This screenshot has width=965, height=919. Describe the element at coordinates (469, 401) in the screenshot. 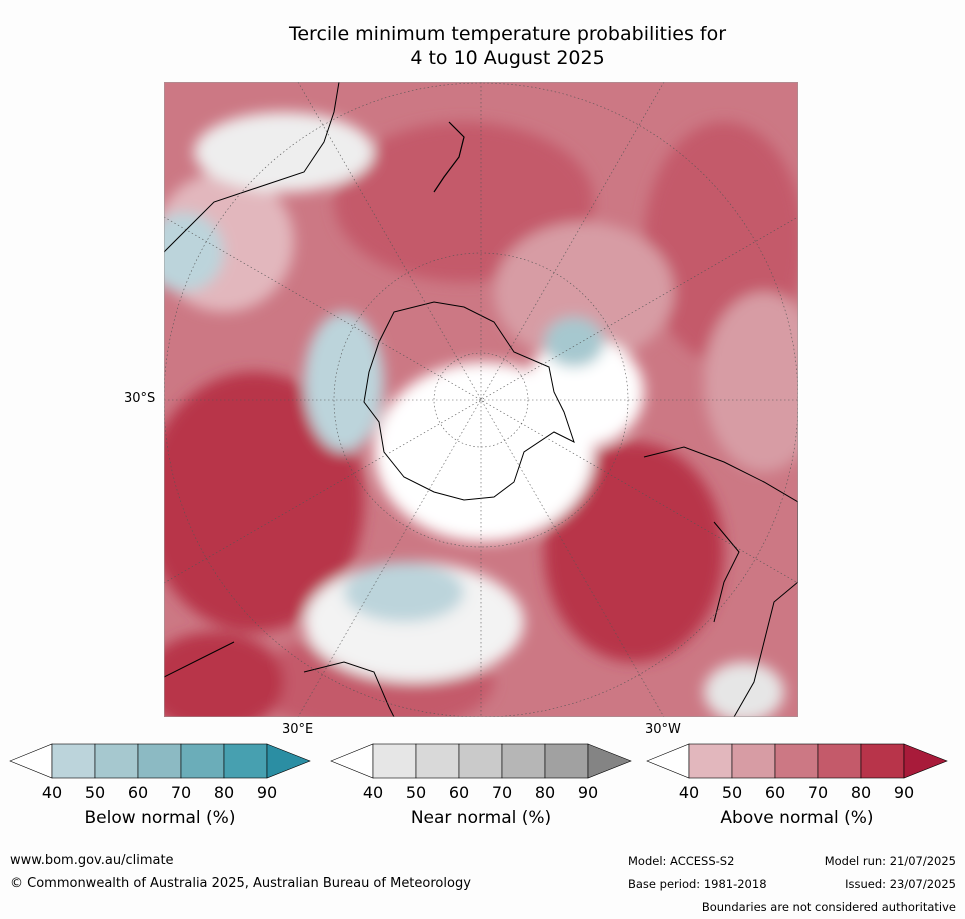

I see `antarctica-coastline` at that location.